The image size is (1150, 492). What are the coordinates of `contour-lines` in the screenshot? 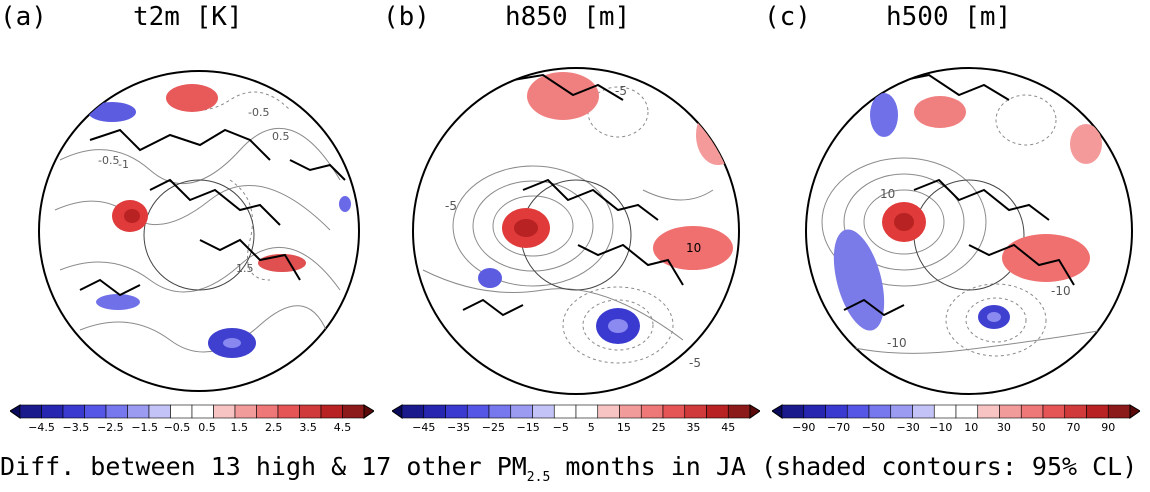 It's located at (197, 222).